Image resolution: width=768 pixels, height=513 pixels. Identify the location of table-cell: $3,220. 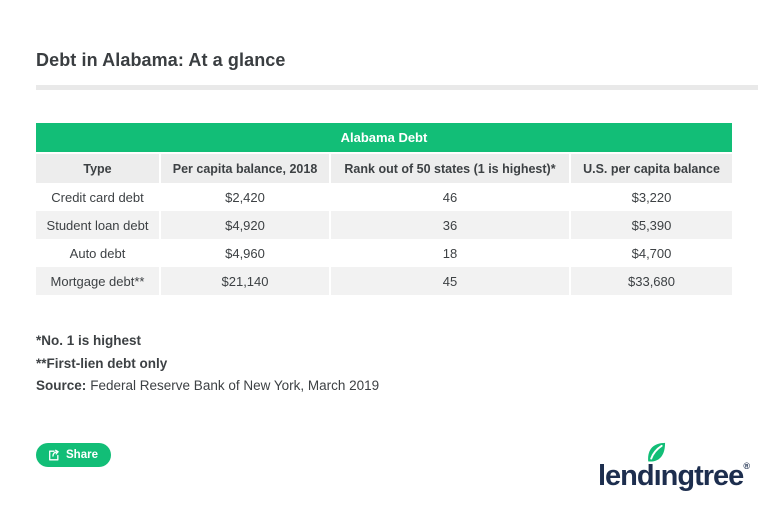
(650, 197).